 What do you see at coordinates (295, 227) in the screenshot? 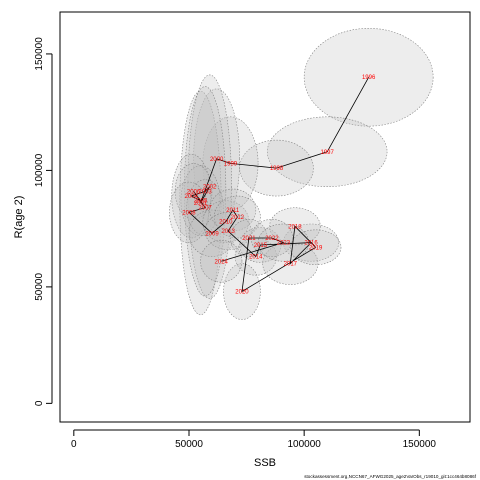
I see `point-label-2018: 2018` at bounding box center [295, 227].